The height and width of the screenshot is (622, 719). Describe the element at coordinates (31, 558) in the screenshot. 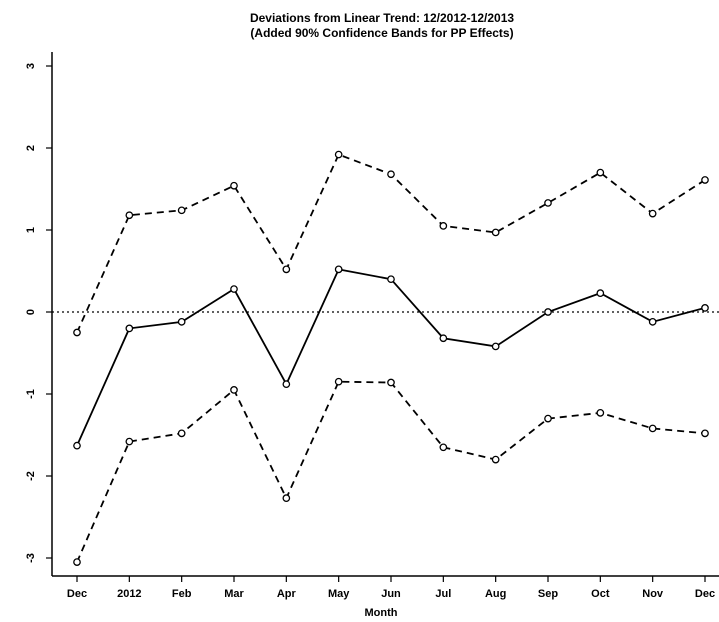

I see `y-tick-label: -3` at that location.